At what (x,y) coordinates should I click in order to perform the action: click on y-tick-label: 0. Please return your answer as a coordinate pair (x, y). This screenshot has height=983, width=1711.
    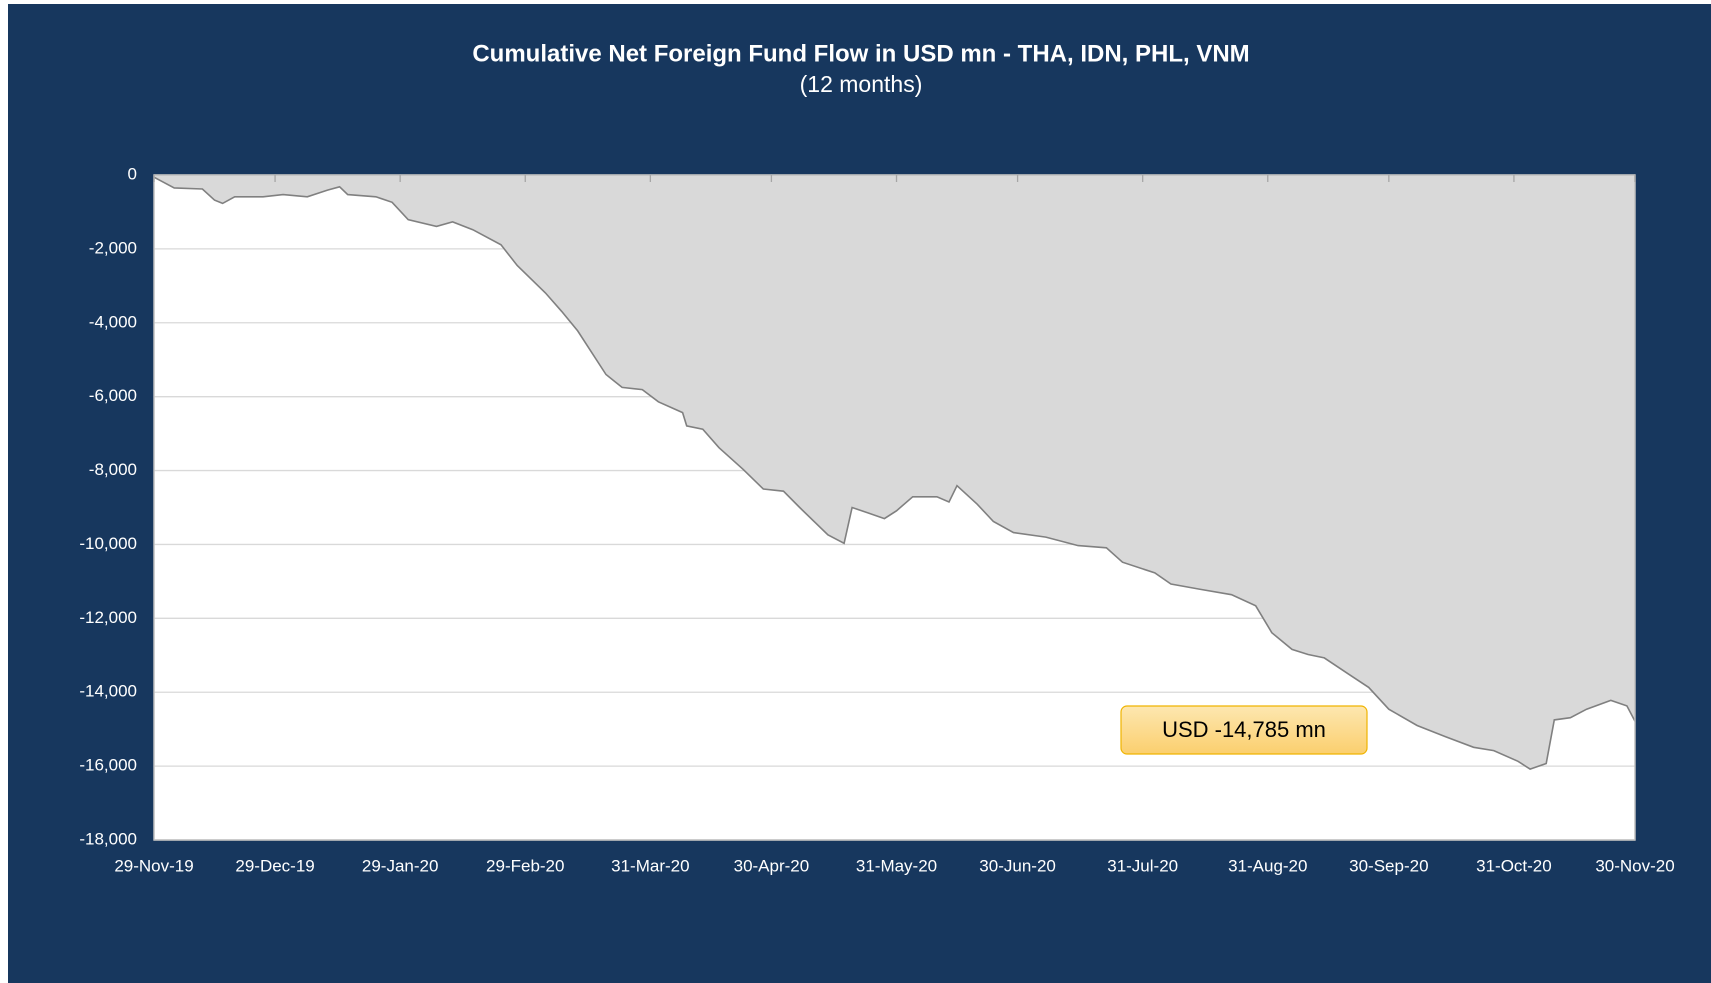
    Looking at the image, I should click on (132, 173).